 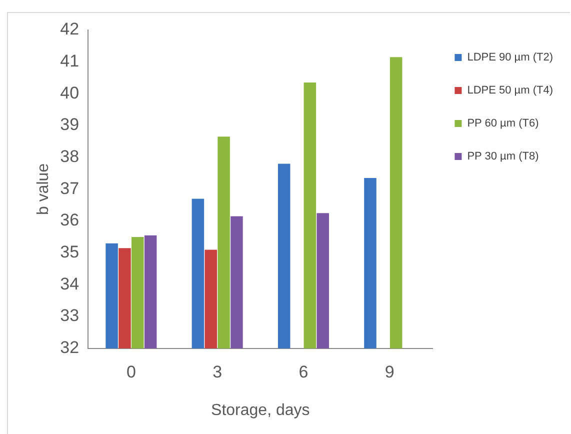 I want to click on legend-label: PP 60 µm (T6), so click(x=503, y=124).